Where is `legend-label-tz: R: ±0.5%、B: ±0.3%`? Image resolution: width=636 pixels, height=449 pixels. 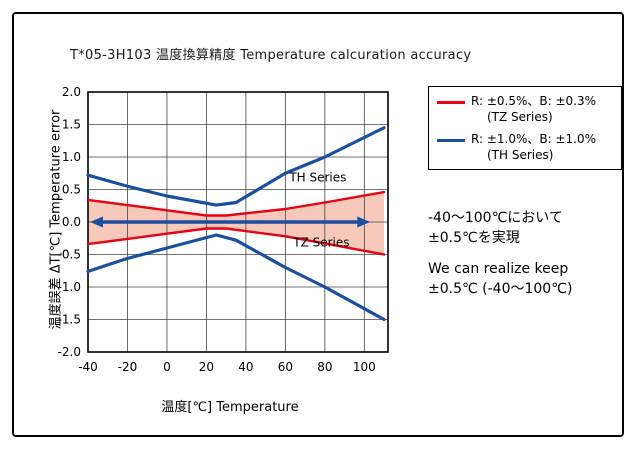
legend-label-tz: R: ±0.5%、B: ±0.3% is located at coordinates (533, 101).